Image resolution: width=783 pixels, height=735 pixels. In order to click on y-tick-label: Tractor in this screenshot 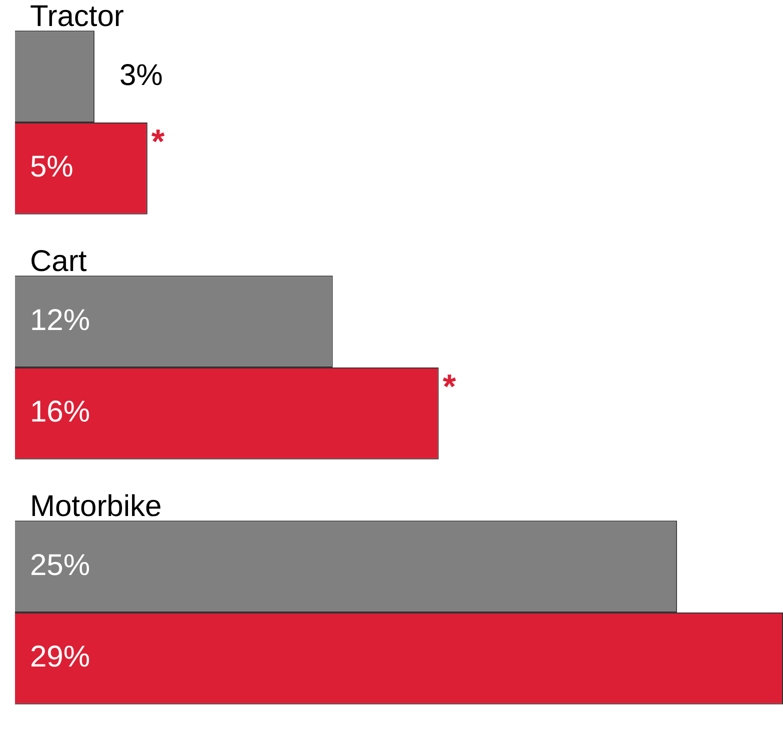, I will do `click(77, 16)`.